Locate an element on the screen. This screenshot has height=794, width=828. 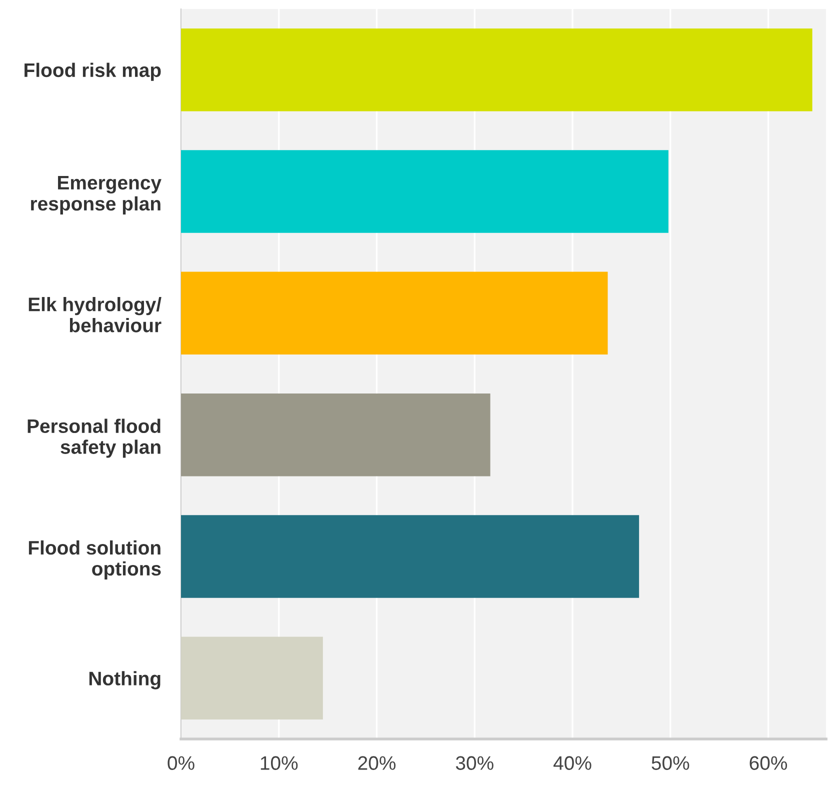
y-tick-label: Elk hydrology/ behaviour is located at coordinates (95, 314).